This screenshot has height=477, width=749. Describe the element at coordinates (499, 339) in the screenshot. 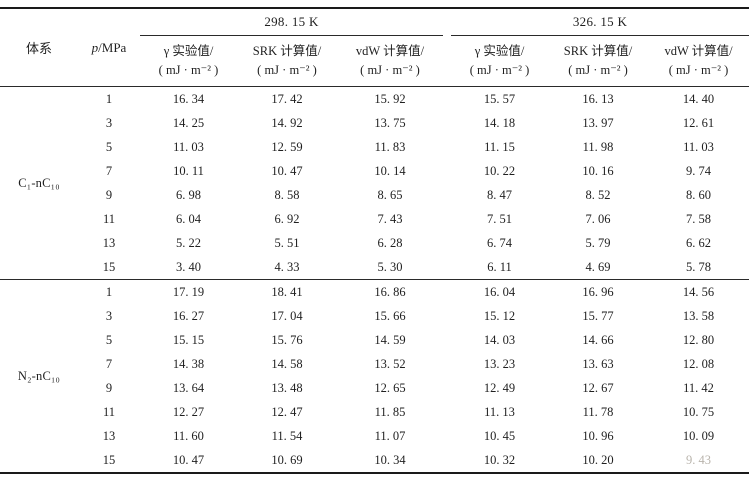

I see `value-cell: 14. 03` at that location.